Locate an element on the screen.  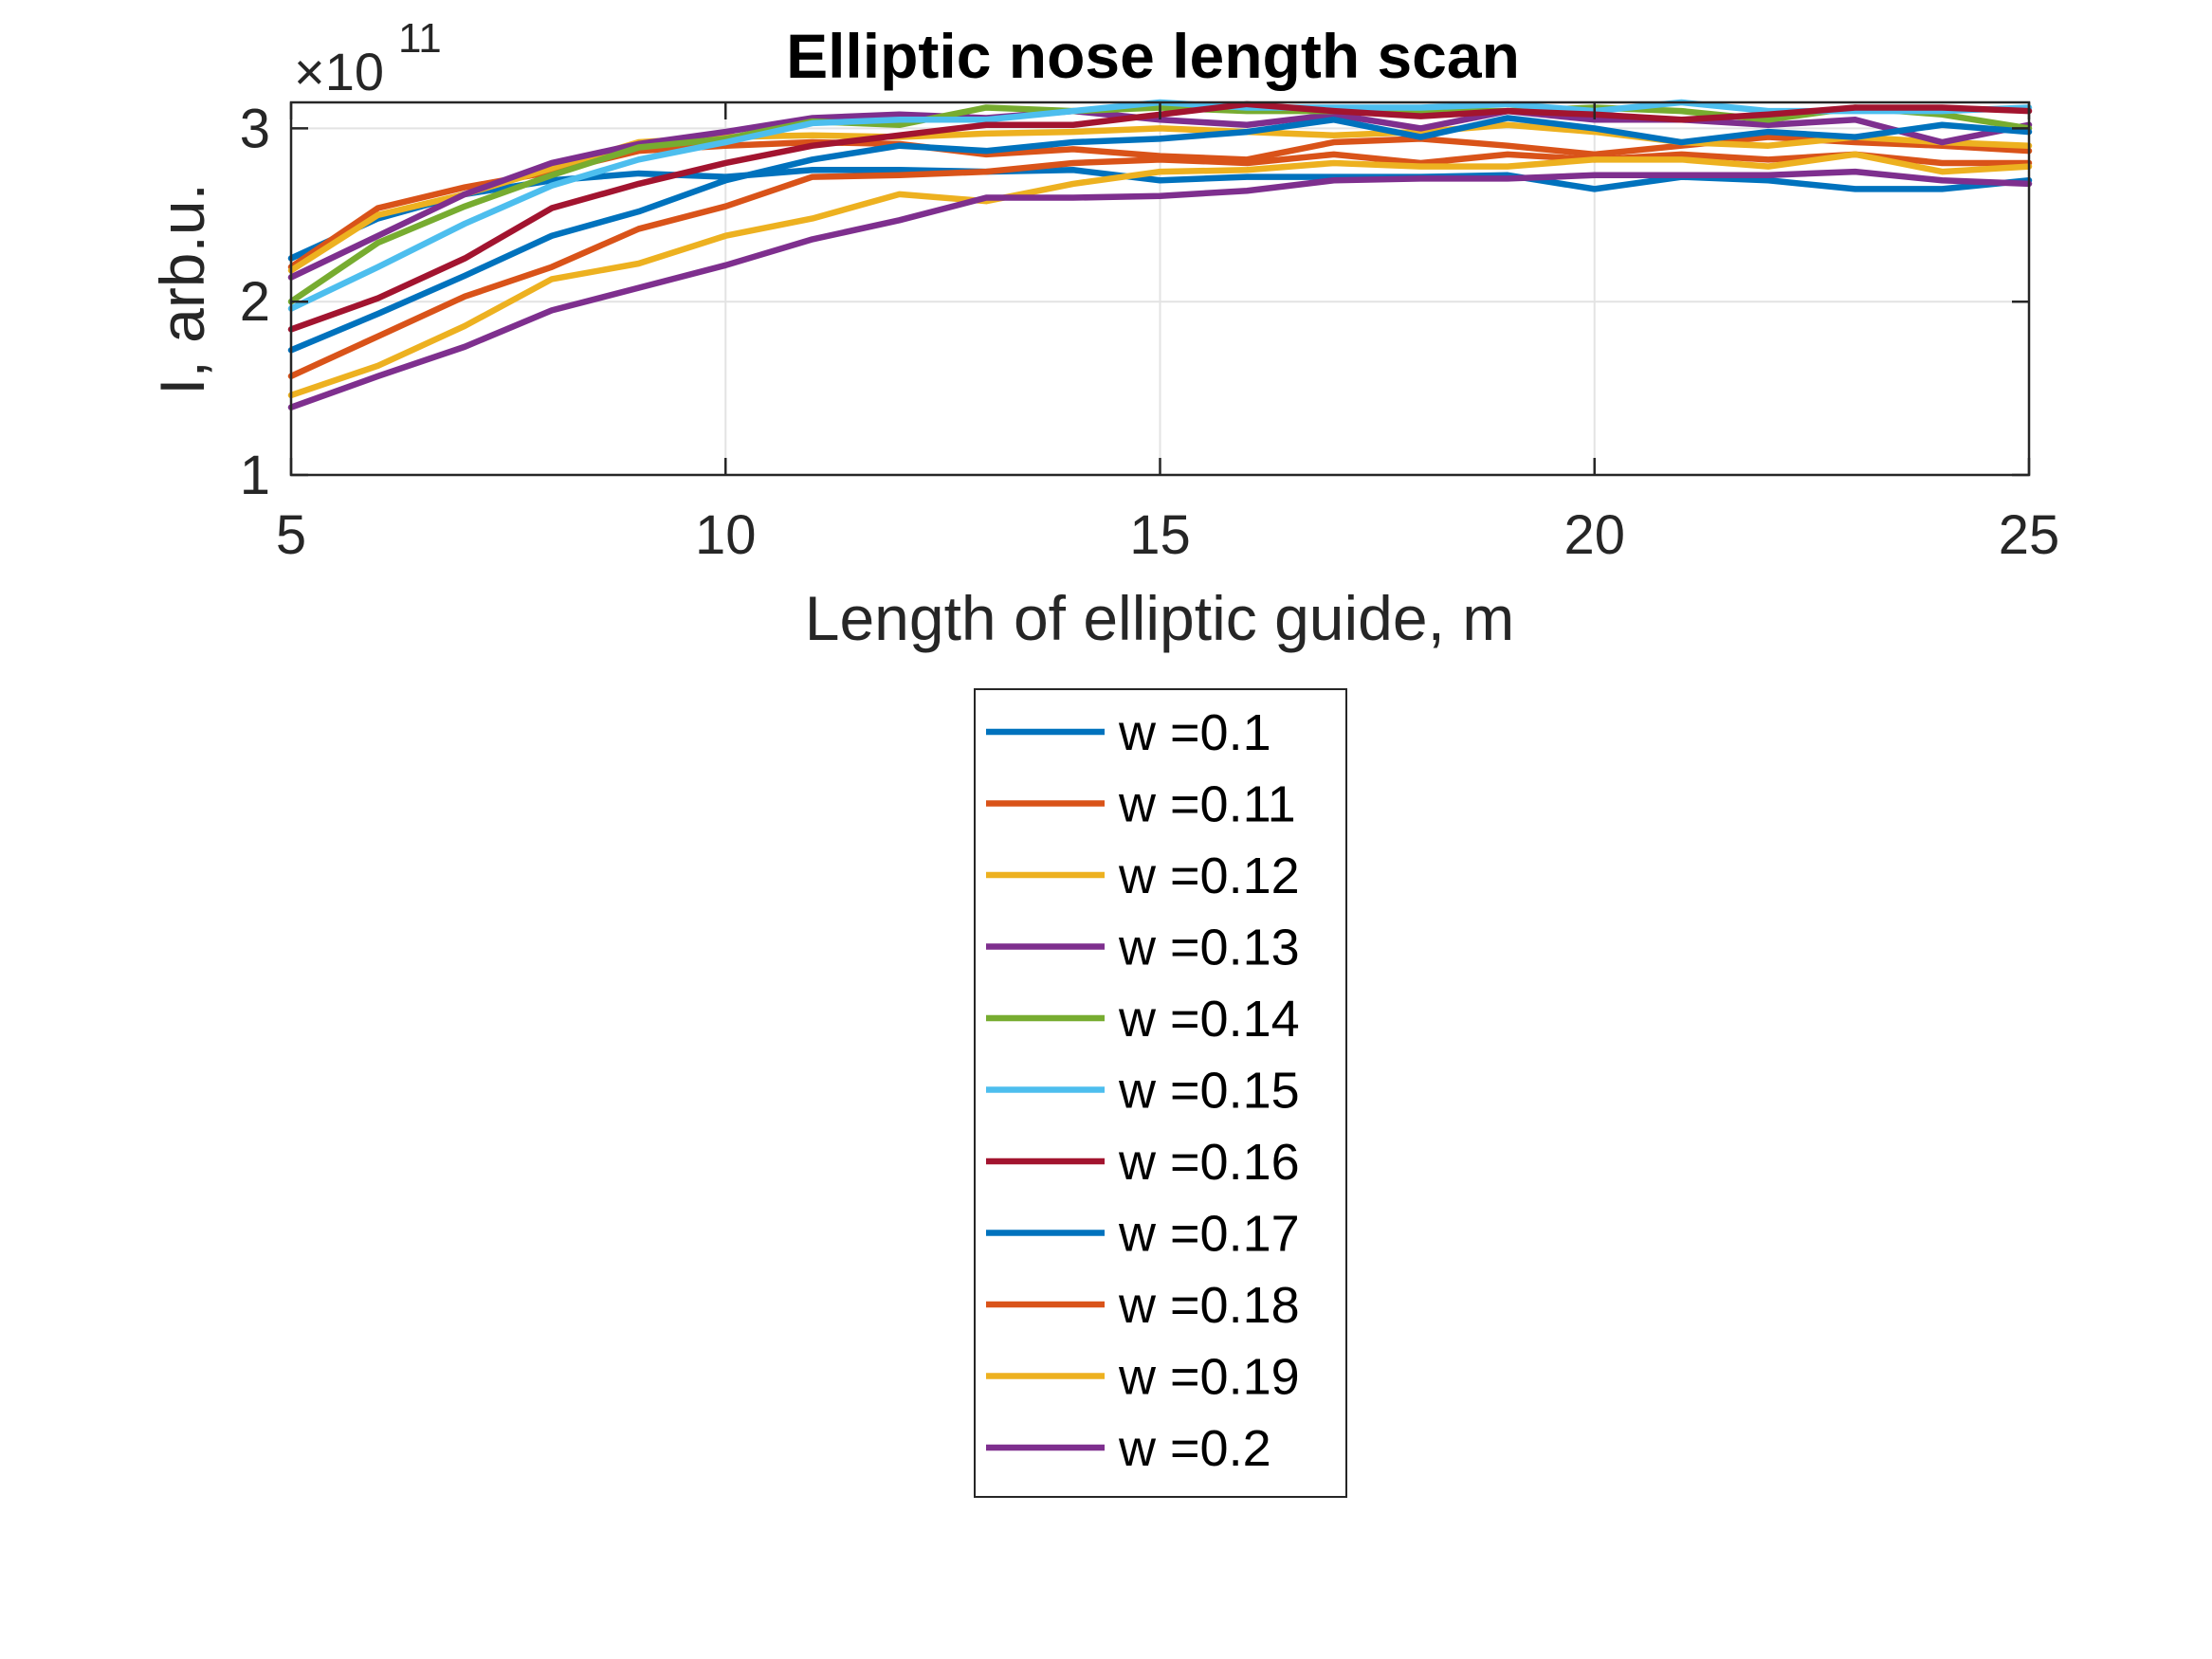
x-tick-label: 25 is located at coordinates (2029, 535).